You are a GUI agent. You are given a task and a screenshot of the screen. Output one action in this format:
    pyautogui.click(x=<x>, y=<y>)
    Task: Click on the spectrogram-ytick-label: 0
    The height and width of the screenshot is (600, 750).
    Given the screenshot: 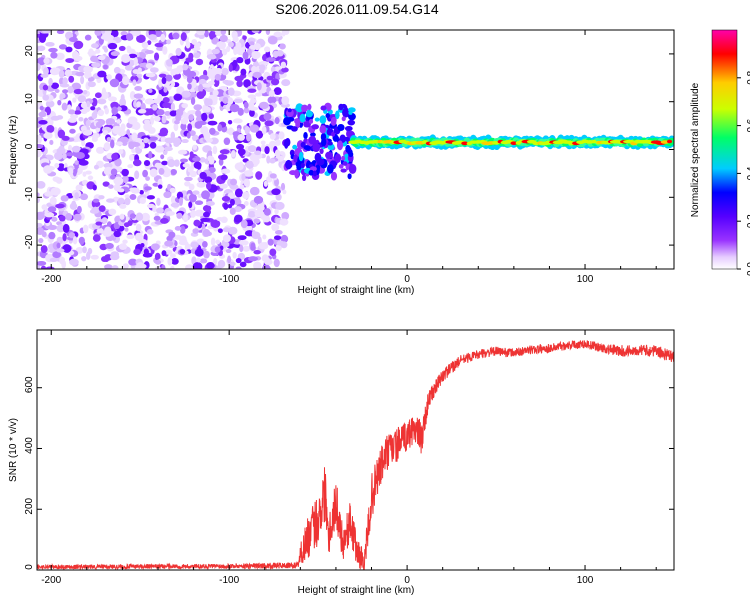 What is the action you would take?
    pyautogui.click(x=29, y=146)
    